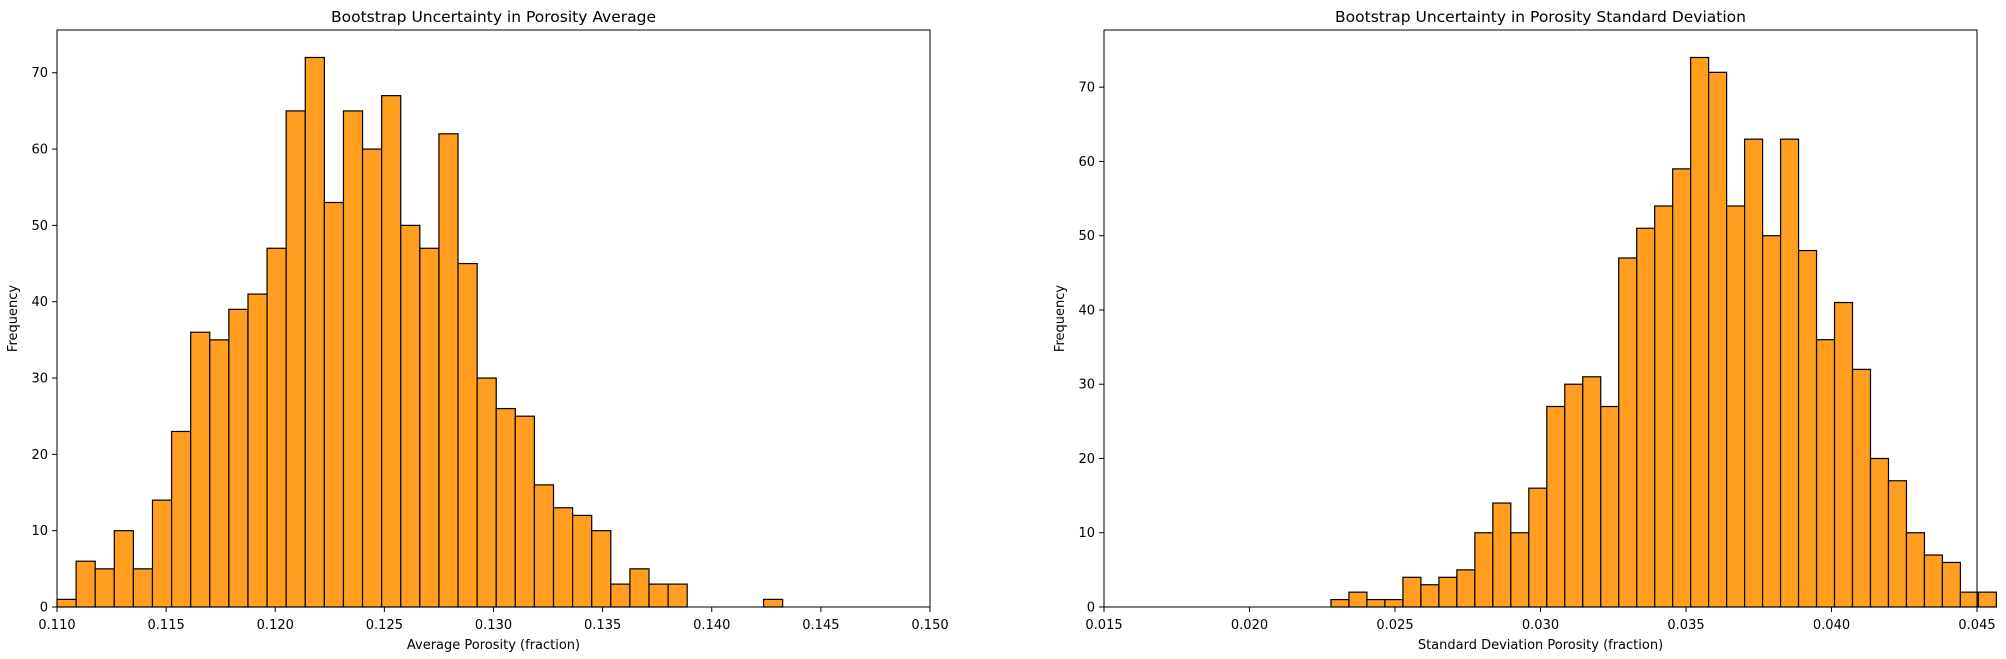  I want to click on y-ticks: 0 10 20 30 40 50 60 70, so click(1091, 348).